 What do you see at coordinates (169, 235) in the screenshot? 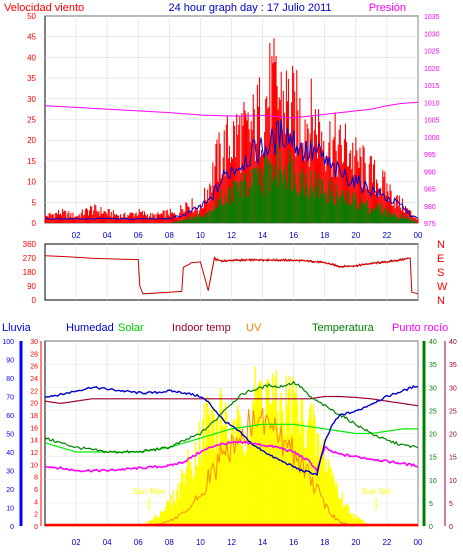
I see `wind-x-tick-label: 08` at bounding box center [169, 235].